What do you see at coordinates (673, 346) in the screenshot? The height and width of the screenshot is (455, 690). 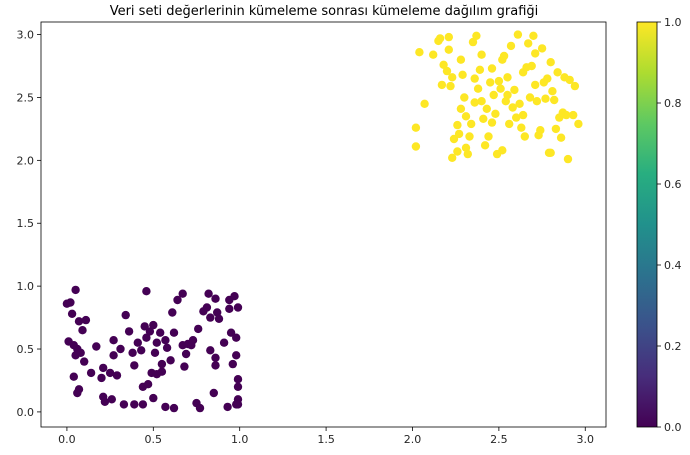 I see `colorbar-tick-label: 0.2` at bounding box center [673, 346].